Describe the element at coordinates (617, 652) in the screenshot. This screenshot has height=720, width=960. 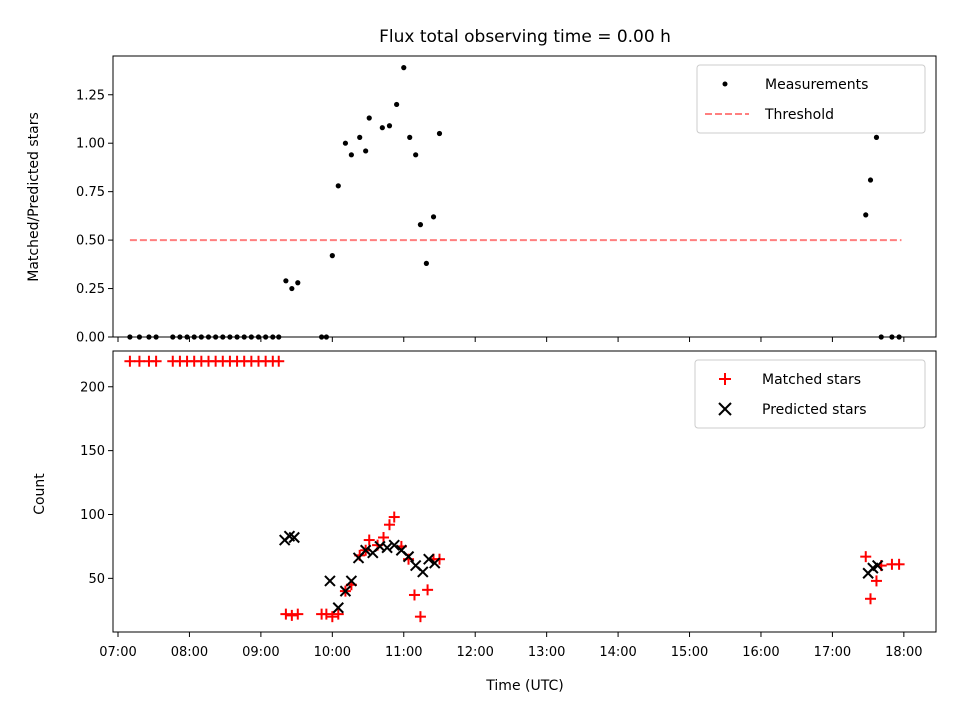
I see `x-tick-label: 14:00` at that location.